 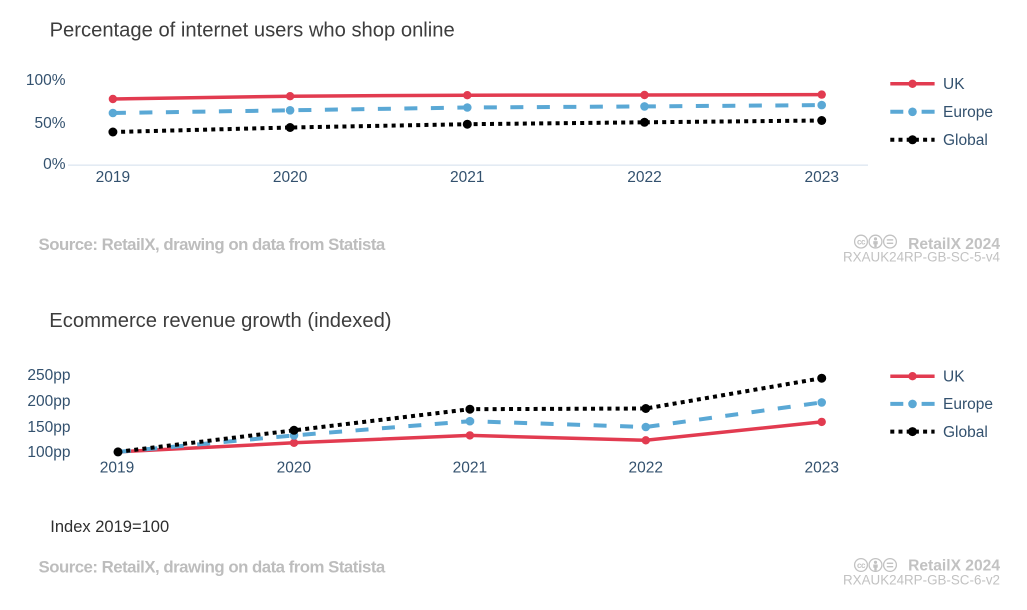 What do you see at coordinates (48, 375) in the screenshot?
I see `svg-text: 250pp` at bounding box center [48, 375].